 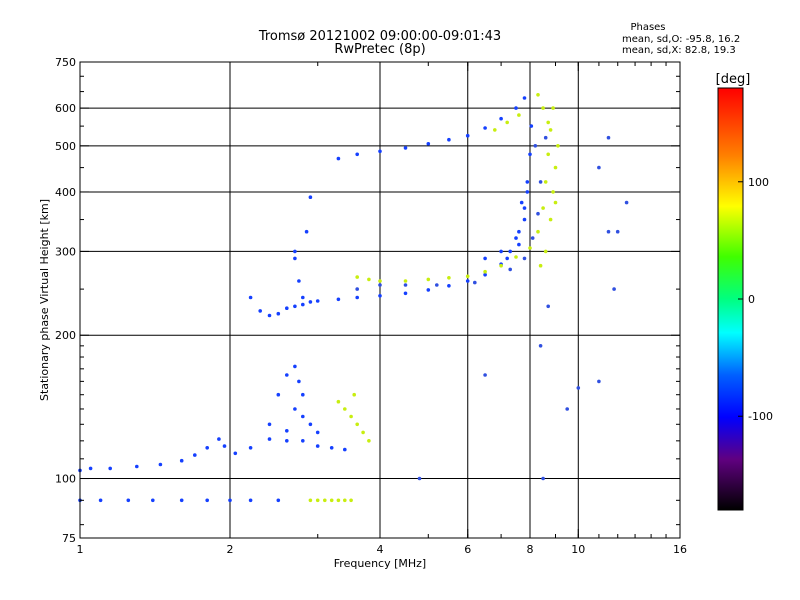 I want to click on y-axis-label: Stationary phase Virtual Height [km], so click(x=44, y=300).